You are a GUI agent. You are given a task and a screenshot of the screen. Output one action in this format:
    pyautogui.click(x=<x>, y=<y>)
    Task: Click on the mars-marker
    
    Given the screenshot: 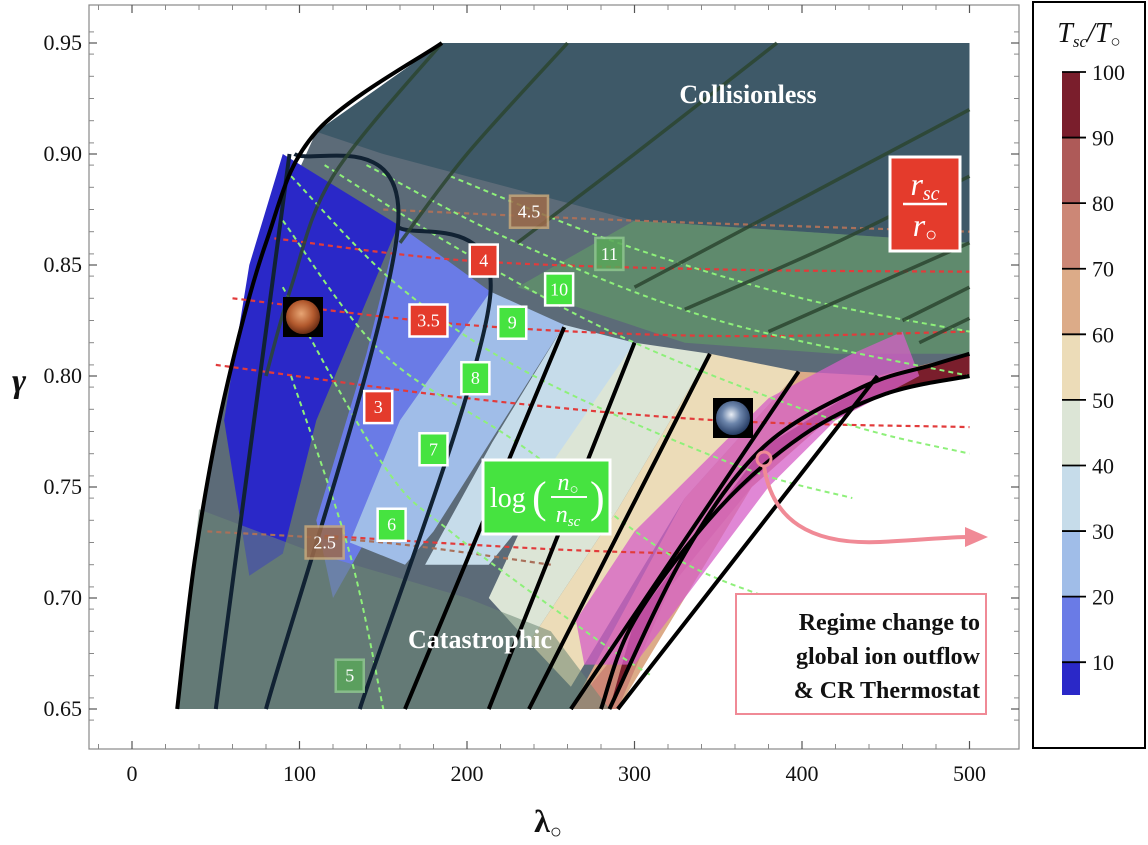 What is the action you would take?
    pyautogui.click(x=303, y=317)
    